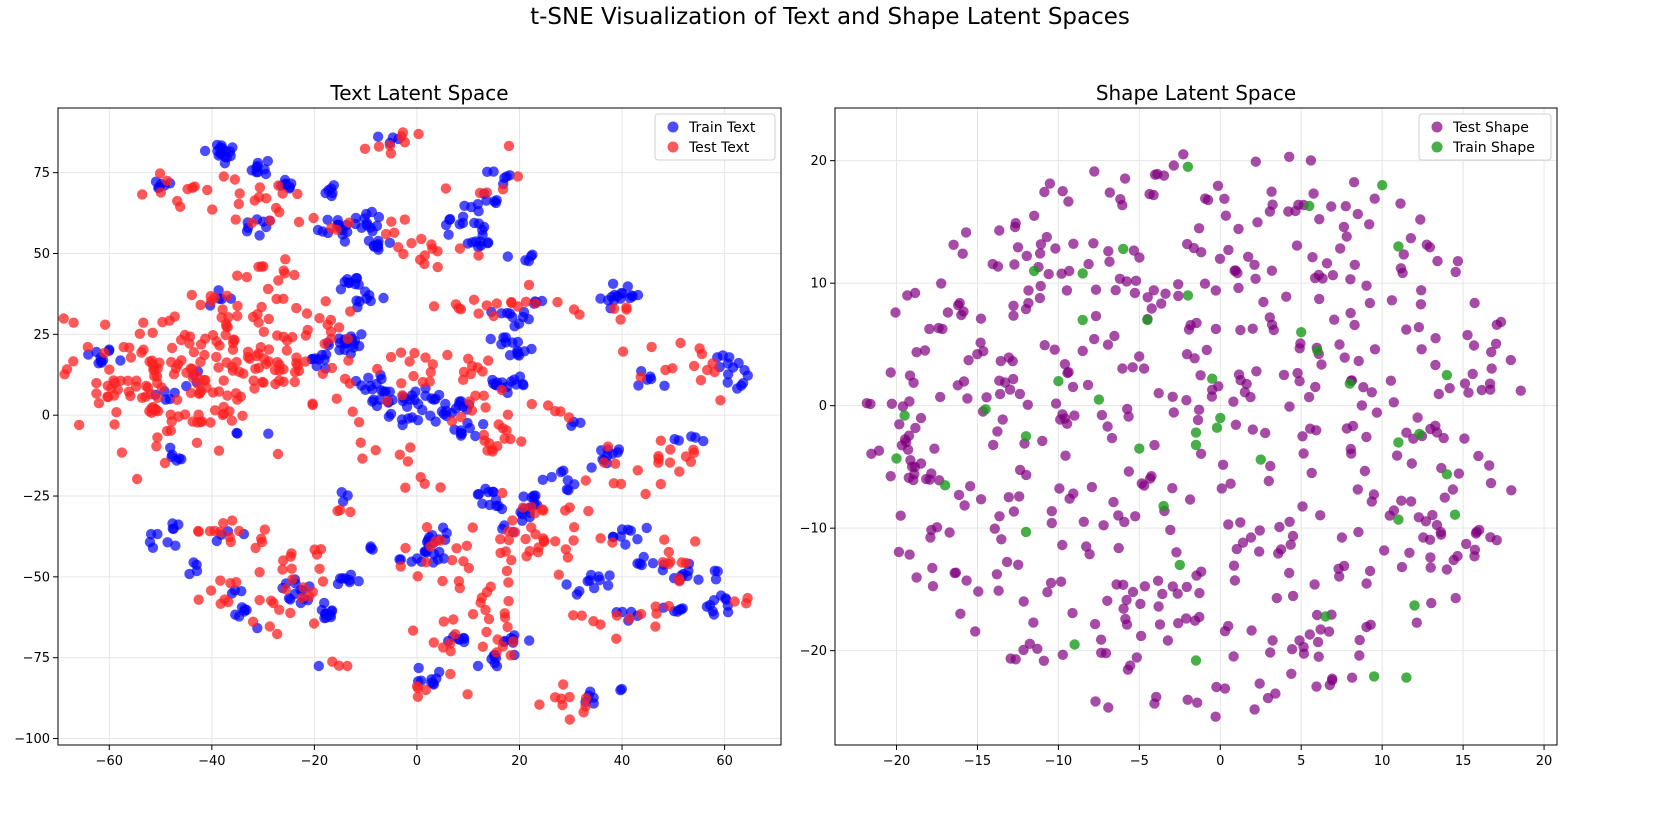 The image size is (1660, 823). What do you see at coordinates (46, 416) in the screenshot?
I see `y-tick-label: 0` at bounding box center [46, 416].